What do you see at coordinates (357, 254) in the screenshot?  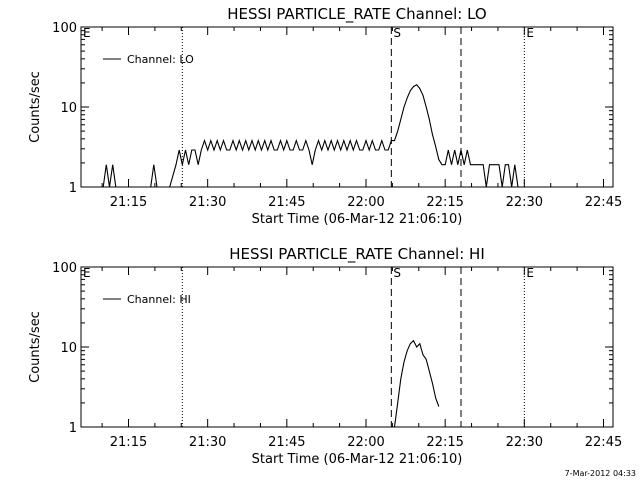 I see `chart-title-2: HESSI PARTICLE_RATE Channel: HI` at bounding box center [357, 254].